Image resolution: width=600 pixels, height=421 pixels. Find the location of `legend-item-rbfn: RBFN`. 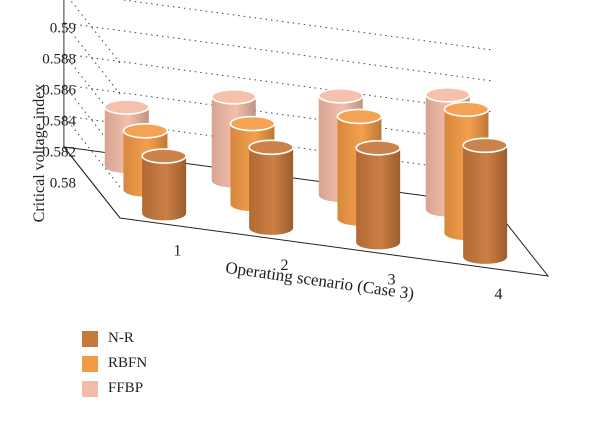

legend-item-rbfn: RBFN is located at coordinates (114, 363).